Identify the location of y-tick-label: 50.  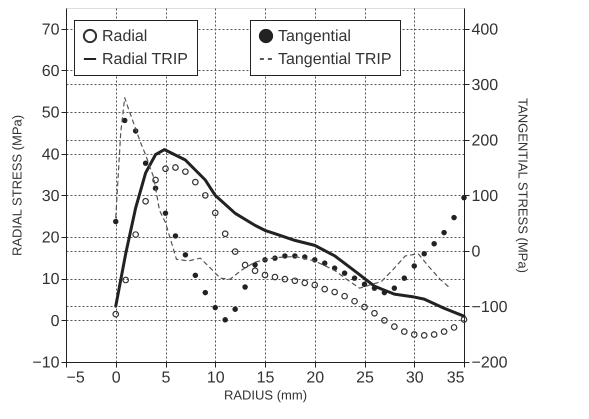
(51, 113).